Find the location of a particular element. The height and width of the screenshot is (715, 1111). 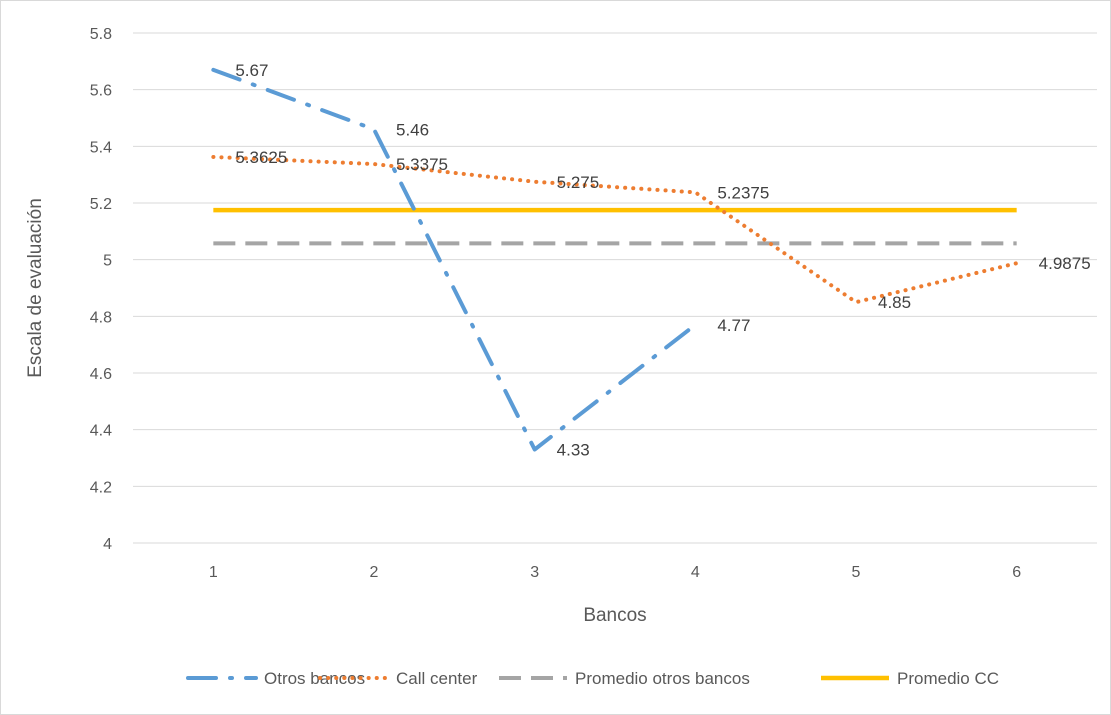

x-axis-tick-labels: 1 2 3 4 5 6 is located at coordinates (615, 572).